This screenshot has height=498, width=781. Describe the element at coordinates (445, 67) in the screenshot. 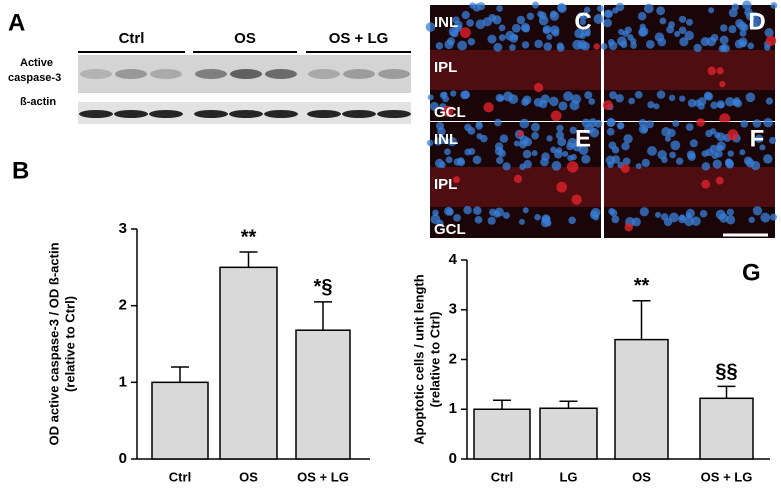

I see `layer-label: IPL` at that location.